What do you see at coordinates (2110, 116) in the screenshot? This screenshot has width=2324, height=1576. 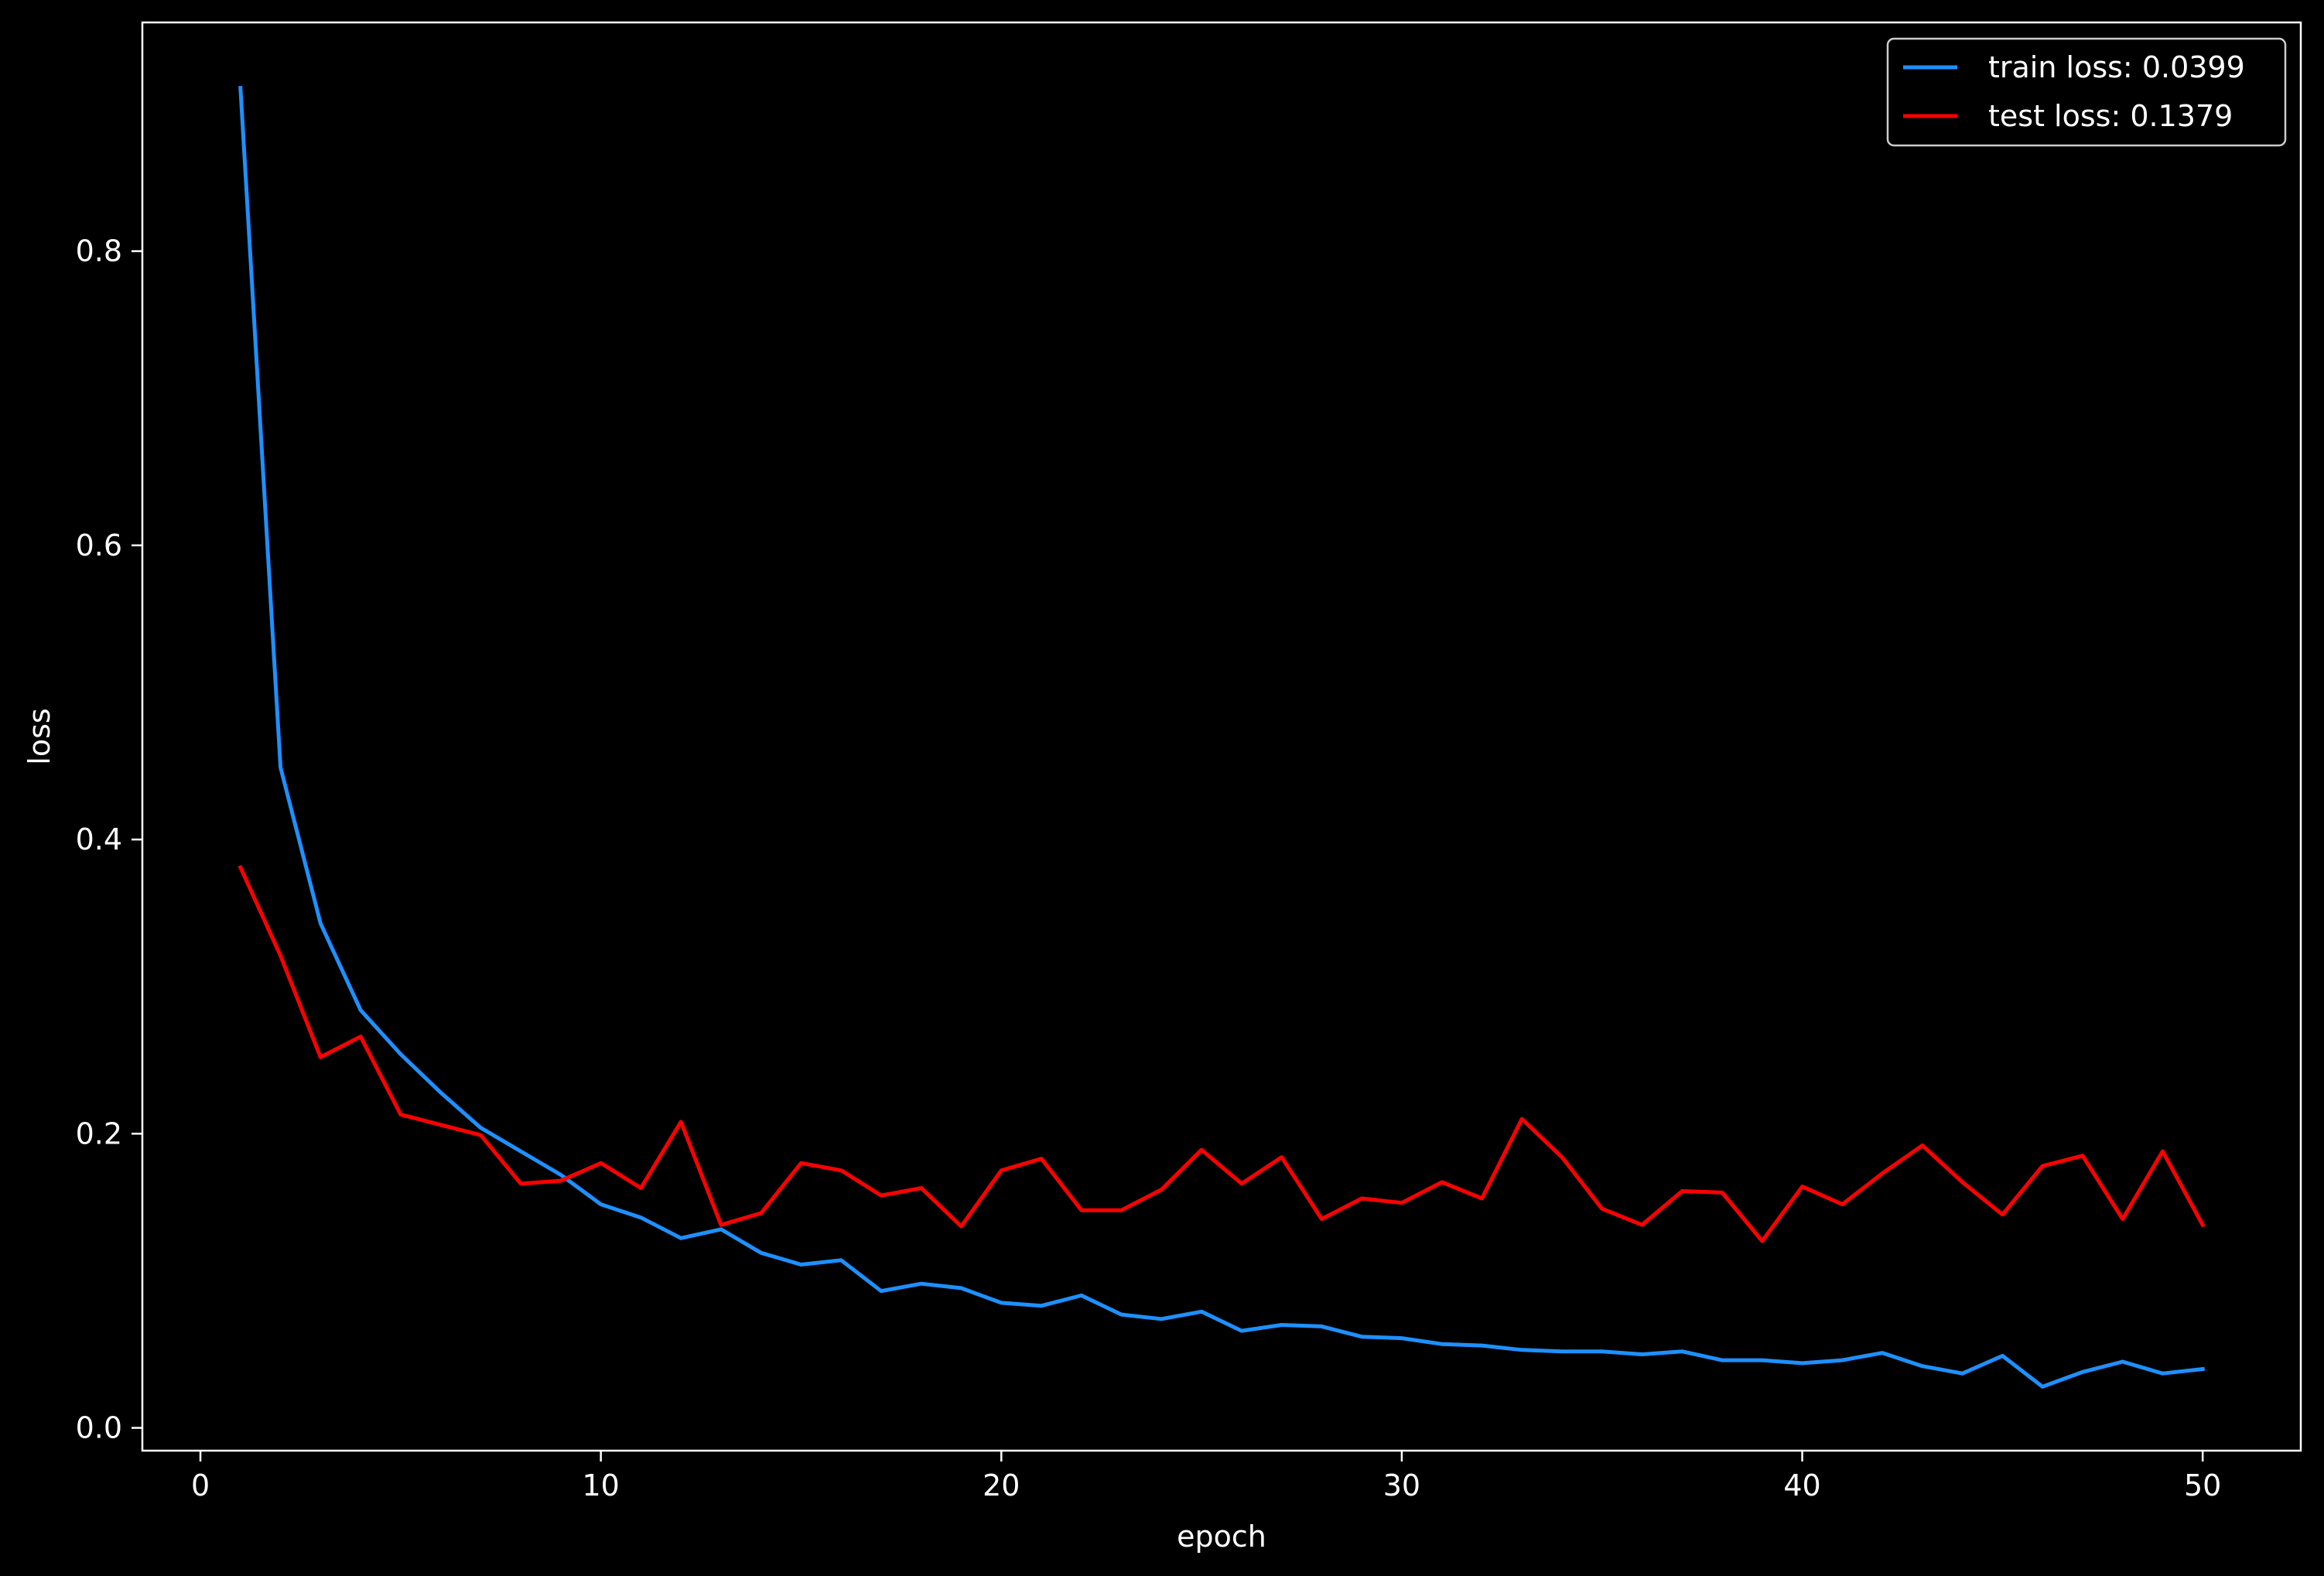 I see `legend-label-1: test loss: 0.1379` at bounding box center [2110, 116].